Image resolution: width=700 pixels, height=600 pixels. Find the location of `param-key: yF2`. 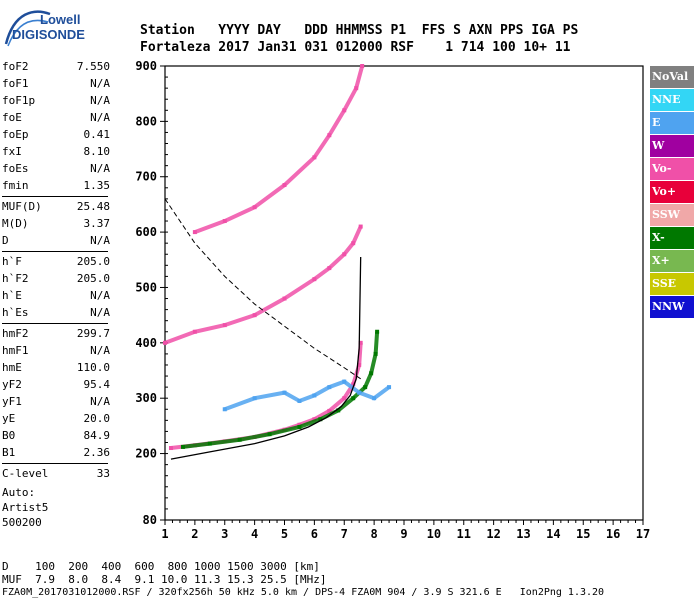

param-key: yF2 is located at coordinates (12, 384).